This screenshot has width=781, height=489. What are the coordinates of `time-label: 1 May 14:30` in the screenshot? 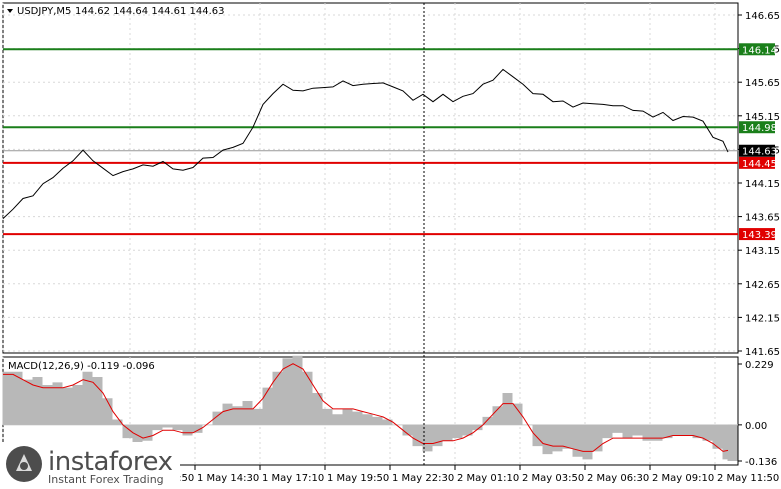 It's located at (228, 478).